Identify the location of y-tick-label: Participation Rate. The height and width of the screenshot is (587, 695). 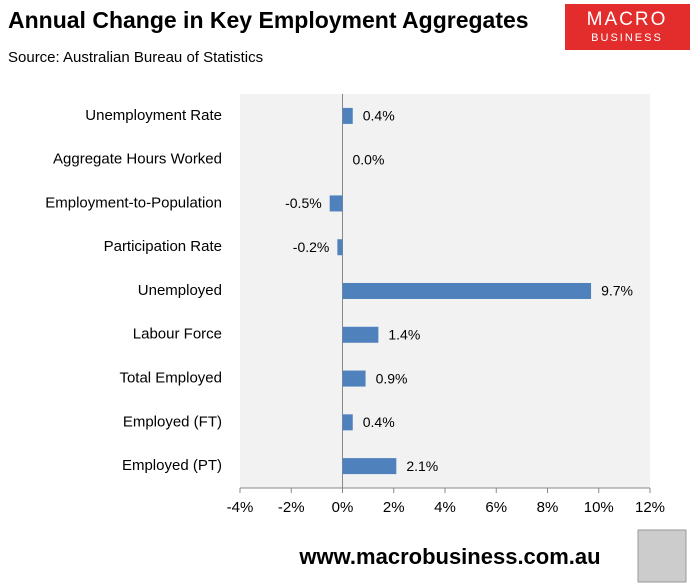
(163, 246).